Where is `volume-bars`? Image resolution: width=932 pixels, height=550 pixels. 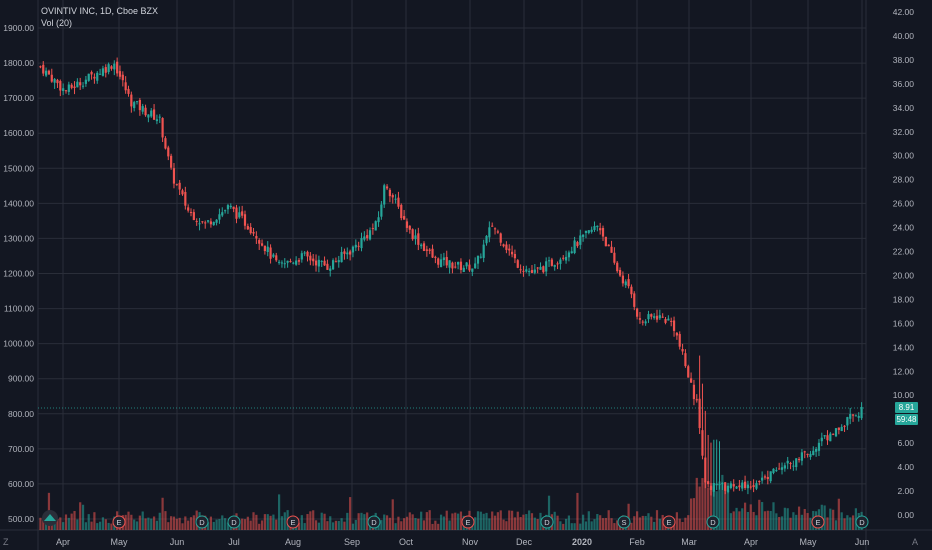 volume-bars is located at coordinates (451, 502).